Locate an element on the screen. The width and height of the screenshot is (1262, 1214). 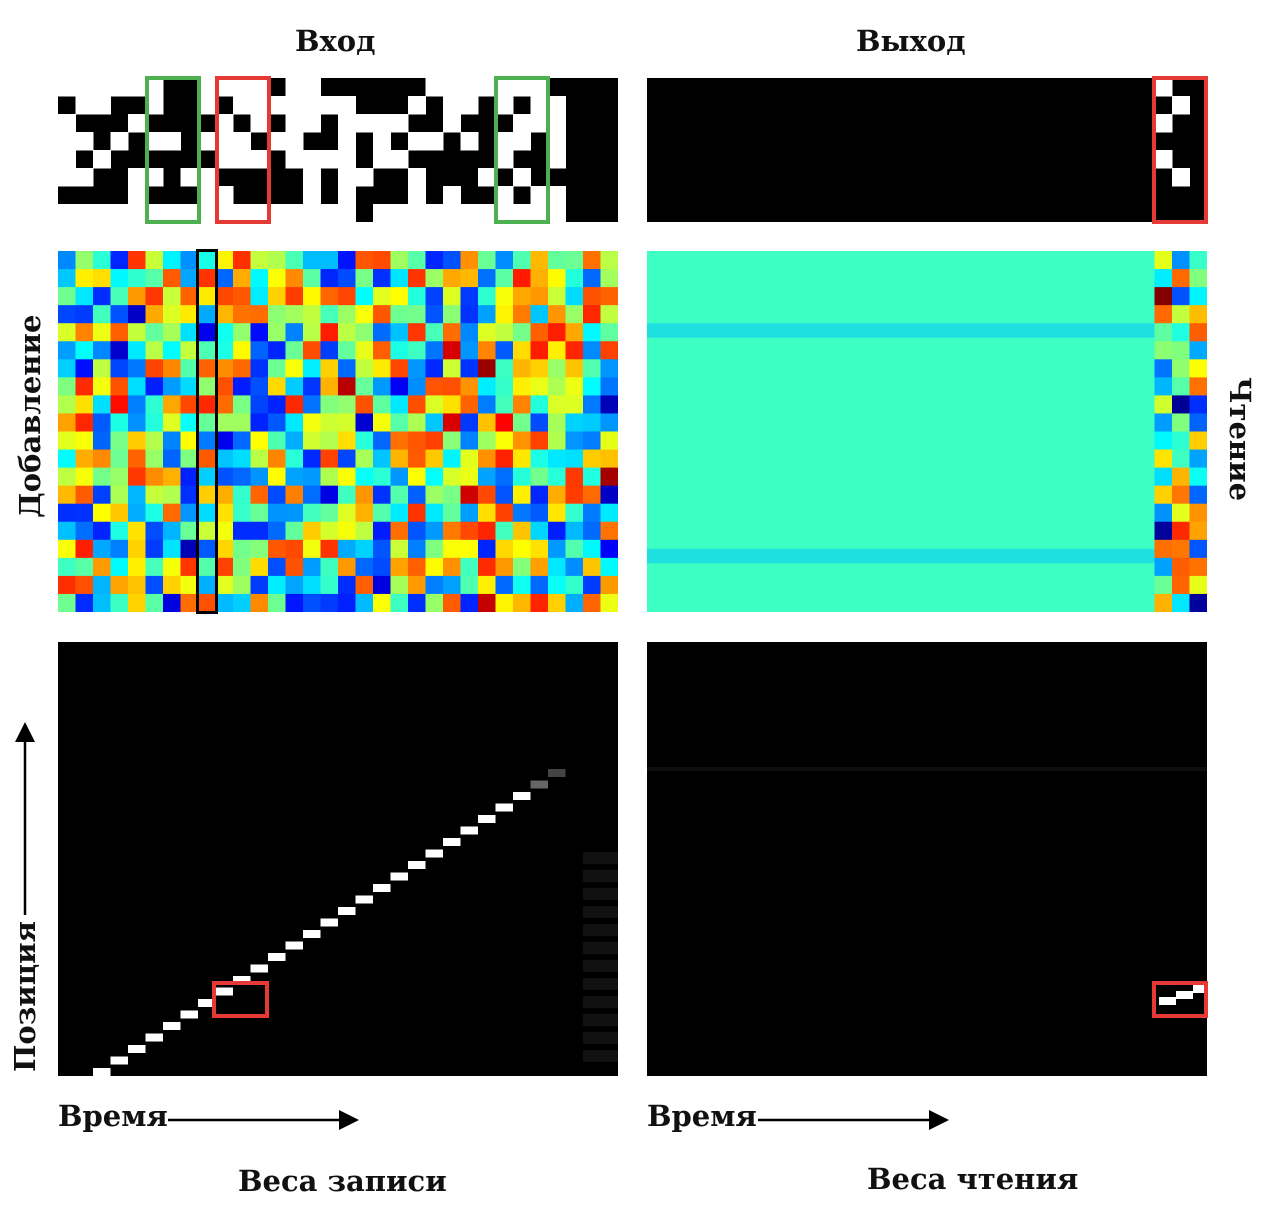
add-vectors-heatmap is located at coordinates (338, 431).